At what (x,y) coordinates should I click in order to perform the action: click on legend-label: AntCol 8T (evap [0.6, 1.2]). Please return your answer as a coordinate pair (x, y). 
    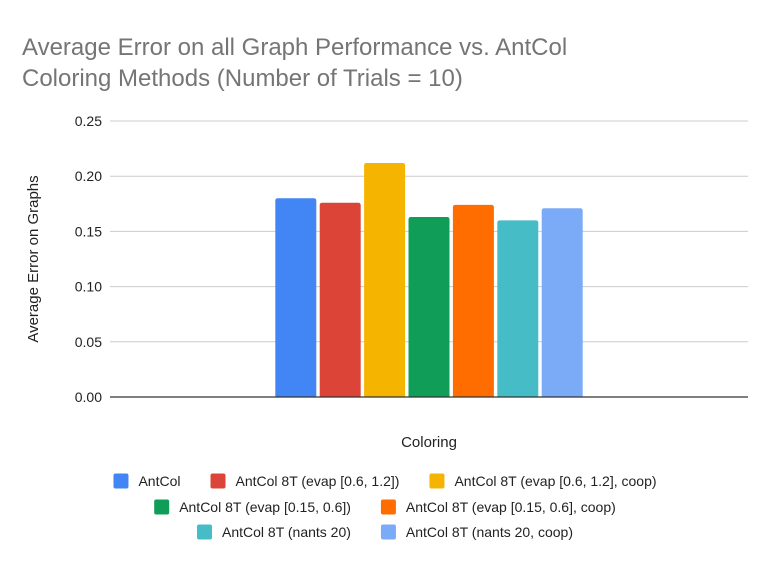
    Looking at the image, I should click on (318, 481).